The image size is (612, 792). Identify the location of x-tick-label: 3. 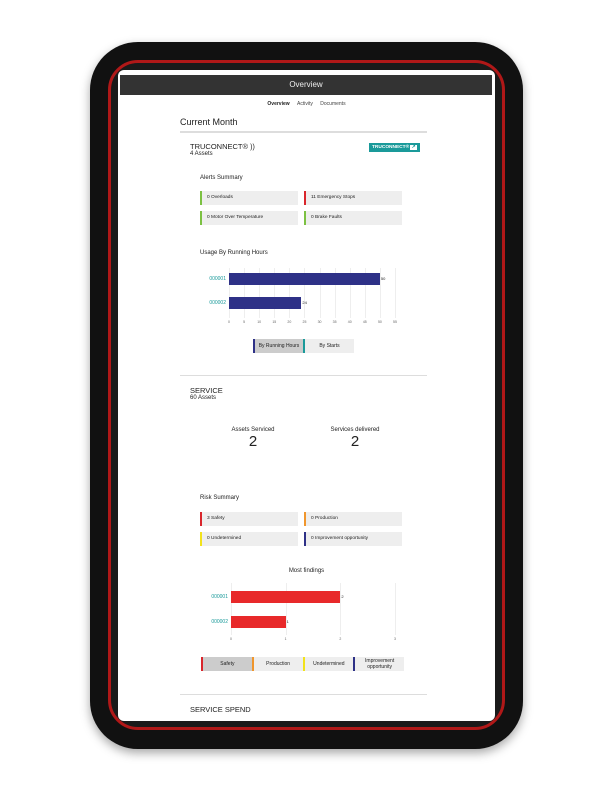
(395, 639).